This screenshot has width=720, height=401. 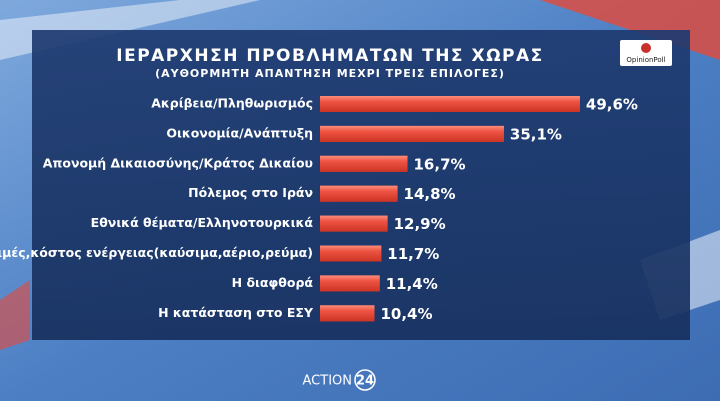 I want to click on value-label: 12,9%, so click(x=420, y=224).